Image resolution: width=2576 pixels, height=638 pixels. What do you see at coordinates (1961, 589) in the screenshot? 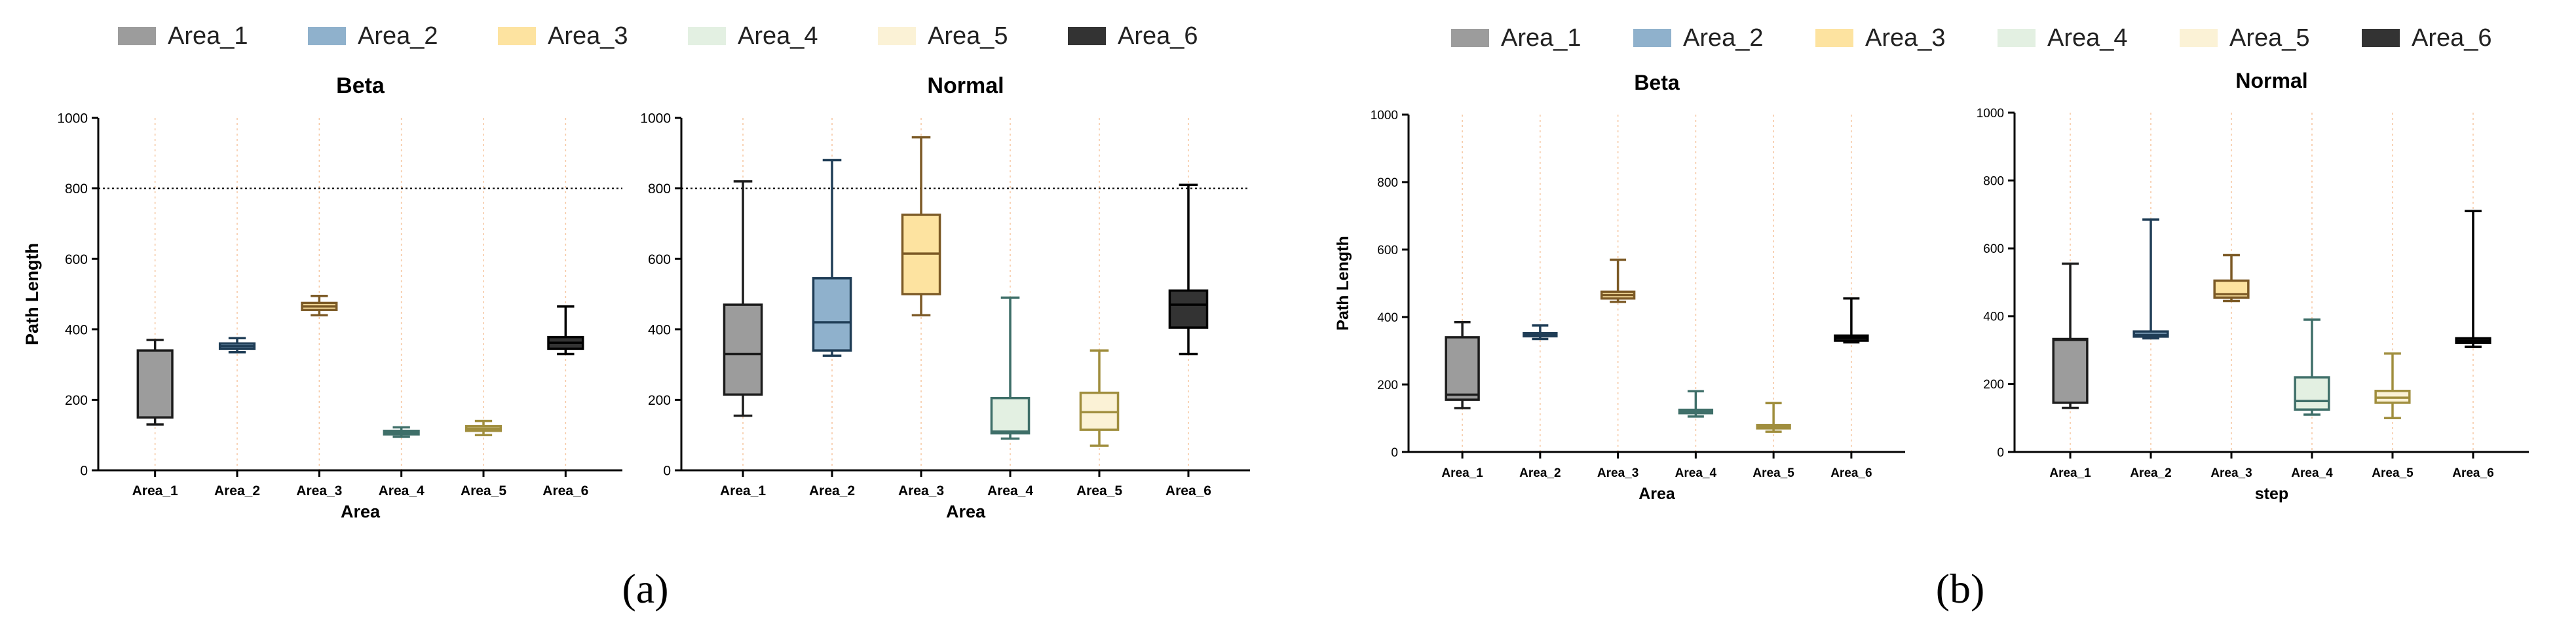
I see `panel-label: (b)` at bounding box center [1961, 589].